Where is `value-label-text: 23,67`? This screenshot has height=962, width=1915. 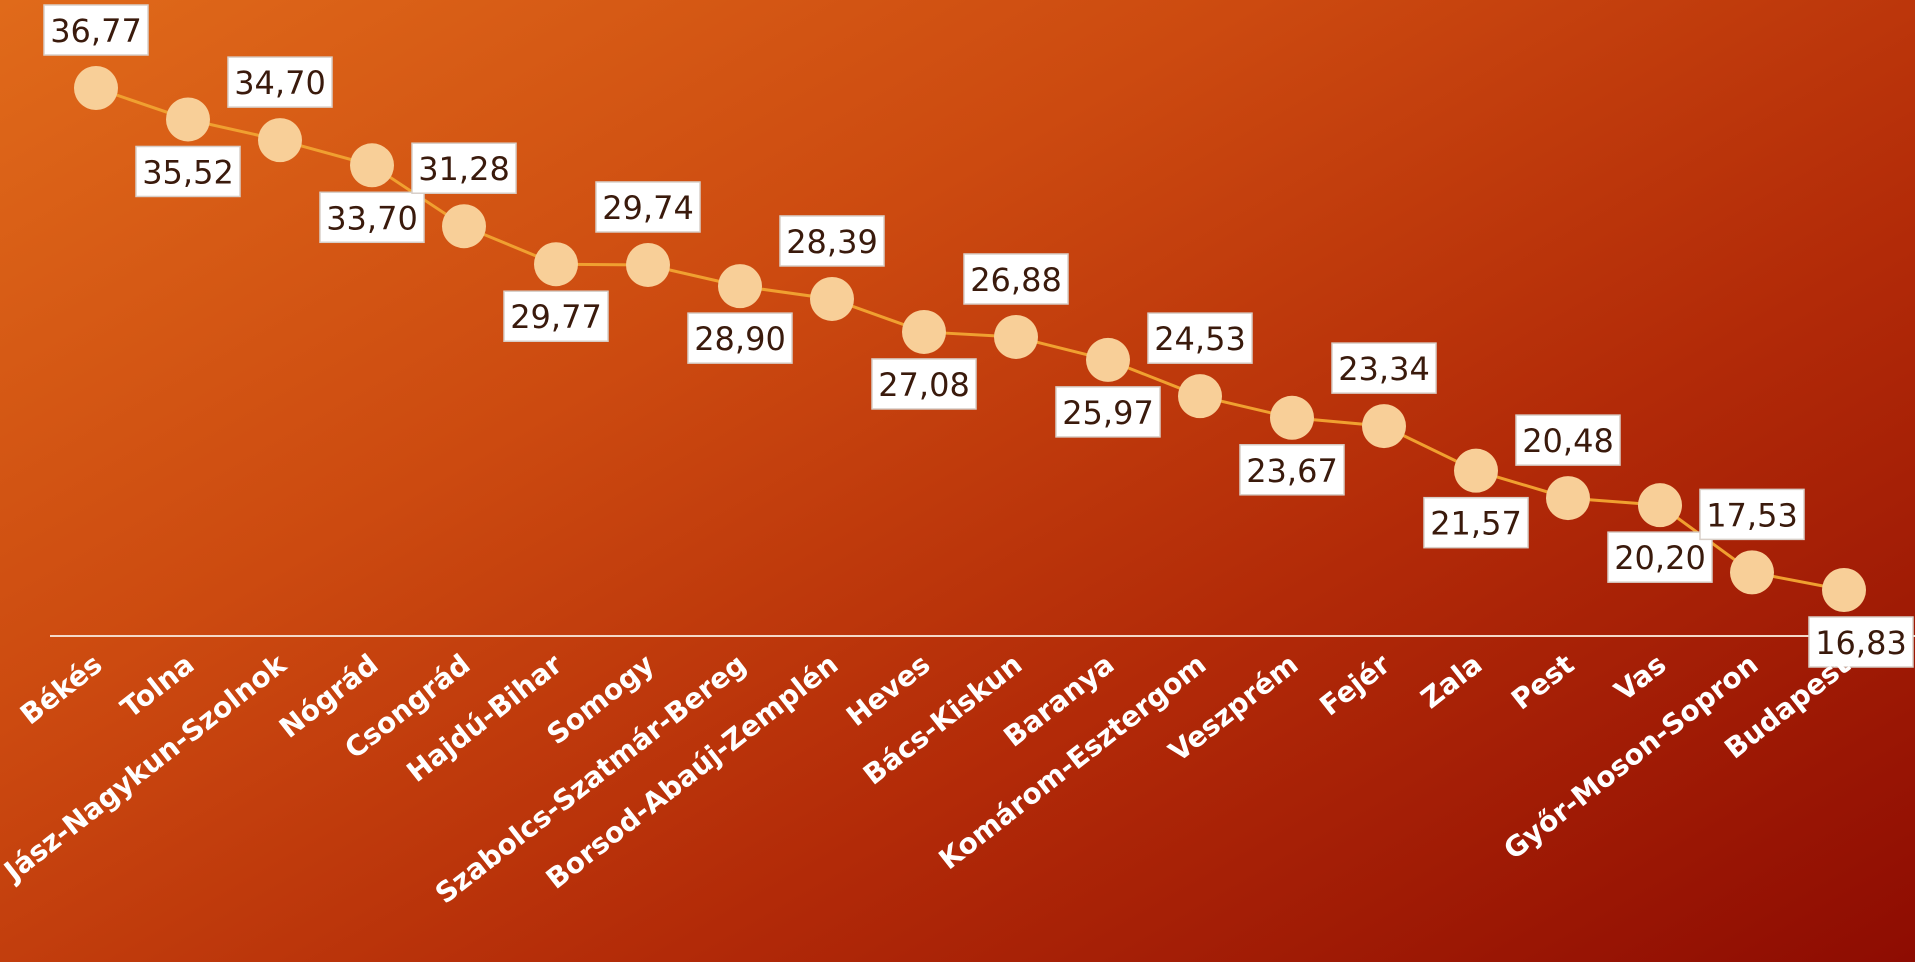
value-label-text: 23,67 is located at coordinates (1292, 471).